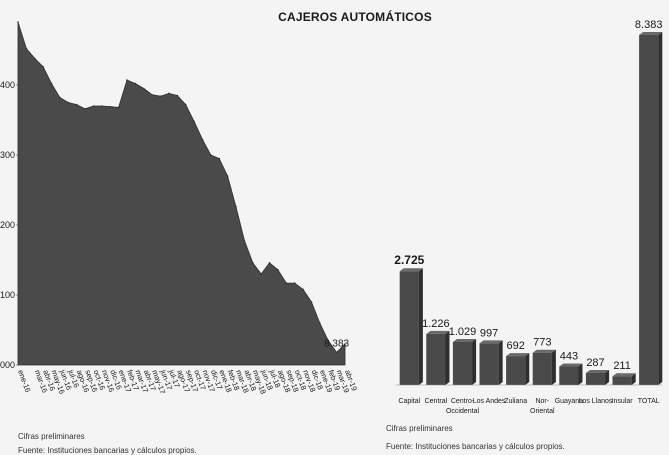 This screenshot has width=669, height=455. I want to click on data-annotation: 8.383, so click(336, 343).